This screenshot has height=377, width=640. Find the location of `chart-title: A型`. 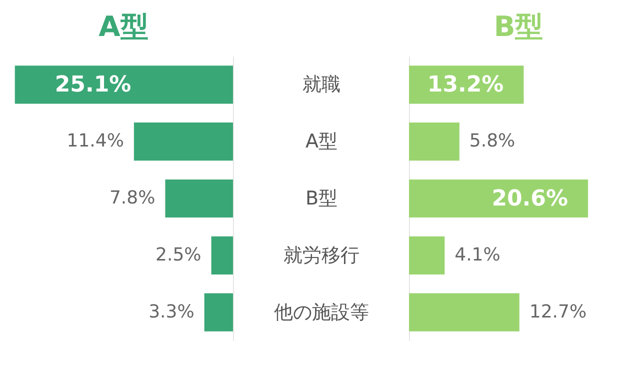

chart-title: A型 is located at coordinates (123, 26).